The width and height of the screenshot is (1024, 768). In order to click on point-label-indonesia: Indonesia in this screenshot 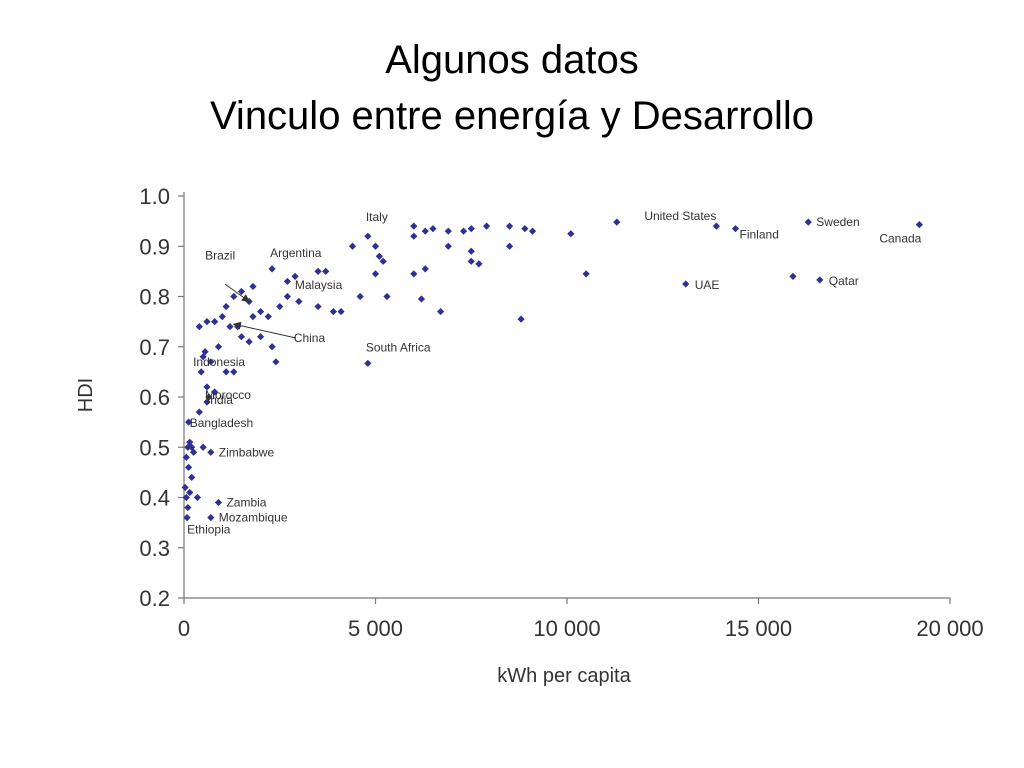, I will do `click(219, 362)`.